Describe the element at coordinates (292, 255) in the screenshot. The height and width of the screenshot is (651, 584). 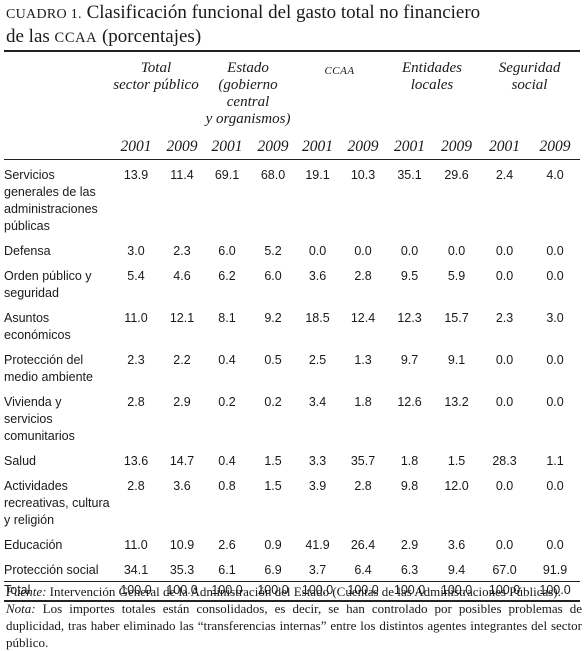
I see `table-row: Defensa 3.0 2.3 6.0 5.2 0.0 0.0 0.0 0.0 0.0 0.0` at that location.